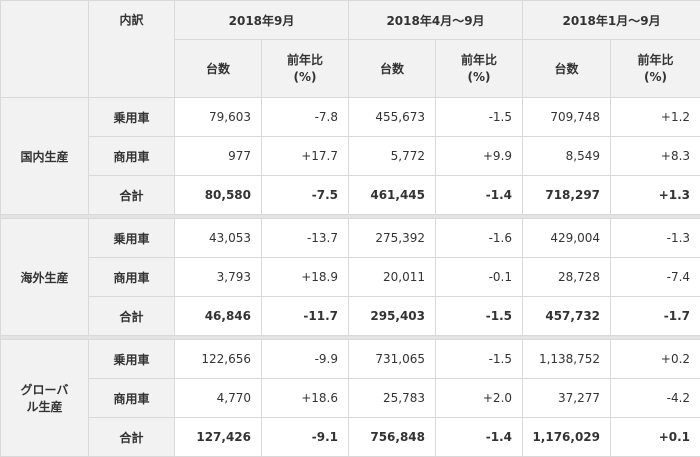 This screenshot has width=700, height=457. What do you see at coordinates (45, 390) in the screenshot?
I see `group-label-global-line1: グローバ` at bounding box center [45, 390].